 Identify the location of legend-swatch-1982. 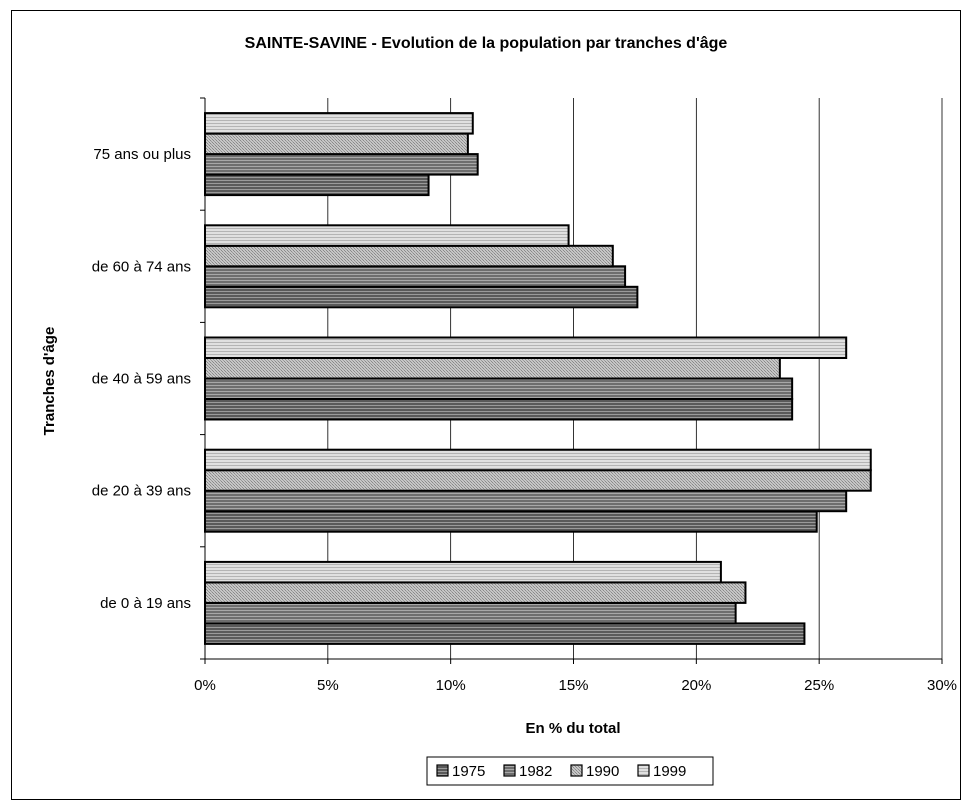
(509, 770).